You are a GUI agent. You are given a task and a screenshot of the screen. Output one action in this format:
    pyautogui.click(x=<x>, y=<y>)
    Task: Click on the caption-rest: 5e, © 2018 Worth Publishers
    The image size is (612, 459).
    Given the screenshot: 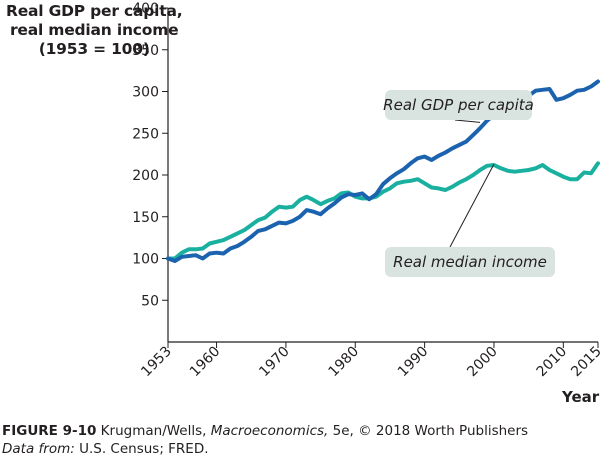 What is the action you would take?
    pyautogui.click(x=428, y=431)
    